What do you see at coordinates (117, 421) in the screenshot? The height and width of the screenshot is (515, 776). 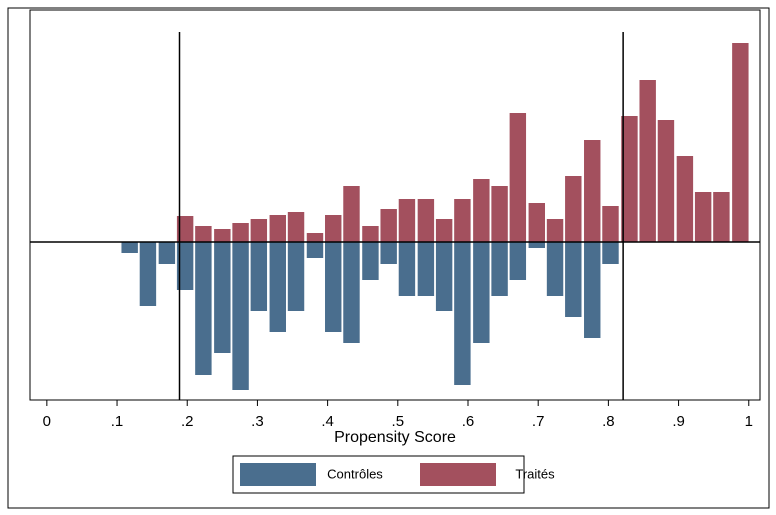 I see `x-tick-label: .1` at bounding box center [117, 421].